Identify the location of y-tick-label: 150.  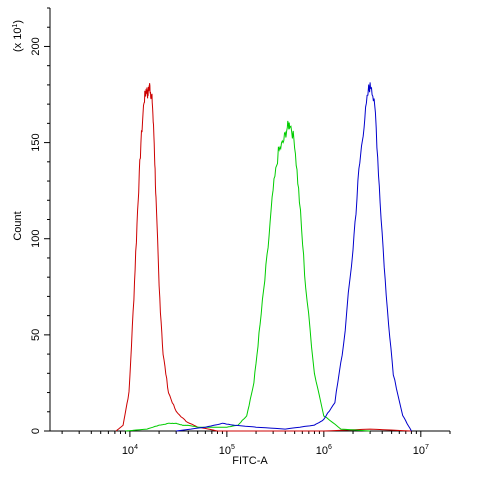
(36, 142).